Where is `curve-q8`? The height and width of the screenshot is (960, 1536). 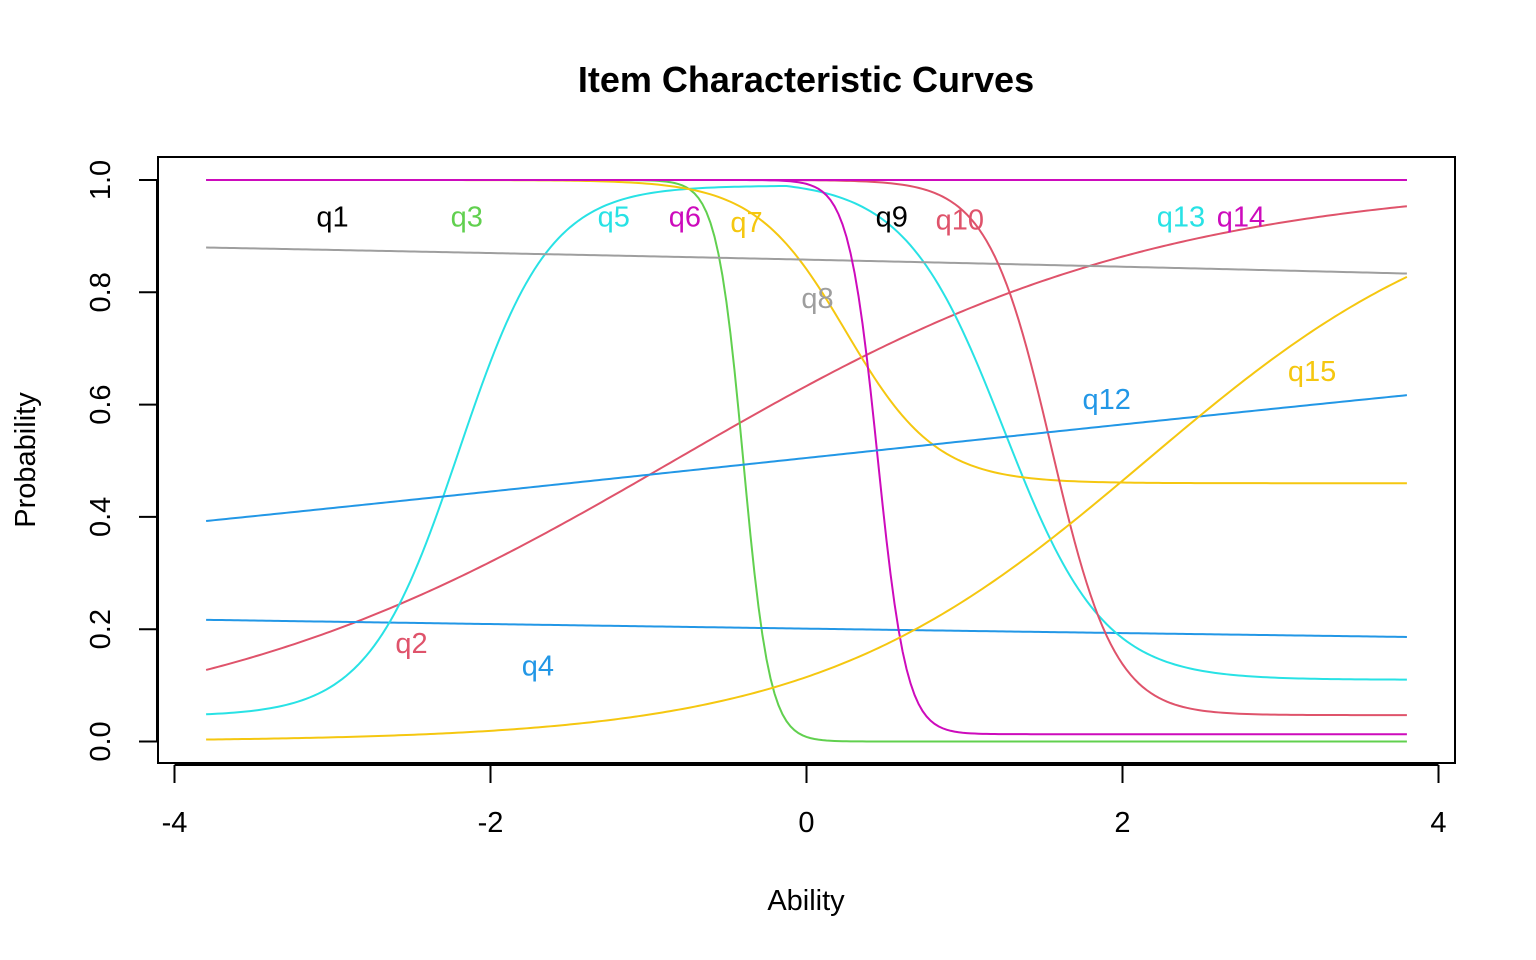 curve-q8 is located at coordinates (806, 260).